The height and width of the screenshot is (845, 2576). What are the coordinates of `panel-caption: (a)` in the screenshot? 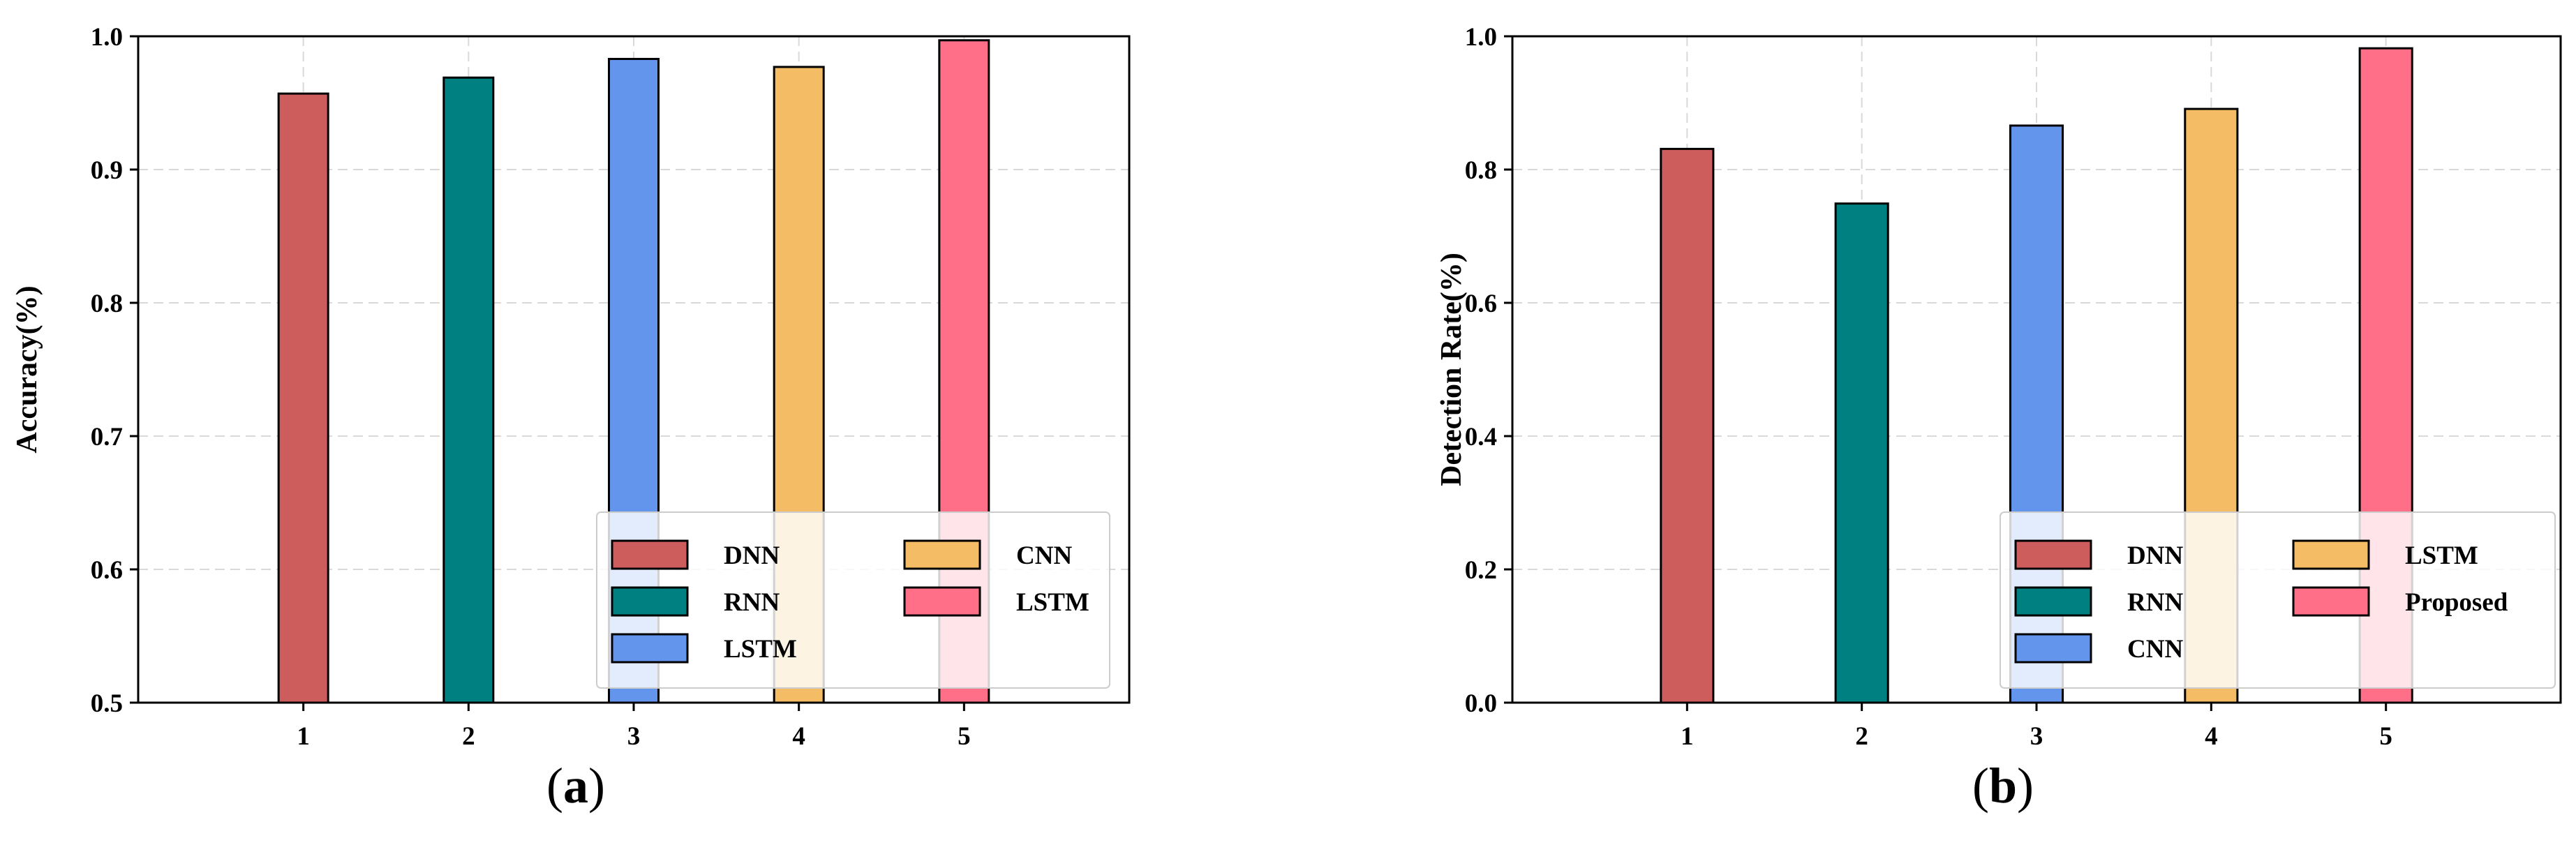 It's located at (575, 786).